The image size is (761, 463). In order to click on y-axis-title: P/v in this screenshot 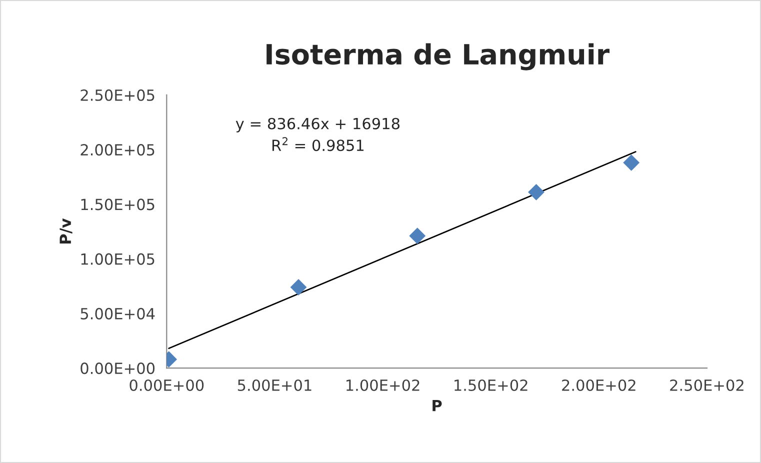, I will do `click(66, 231)`.